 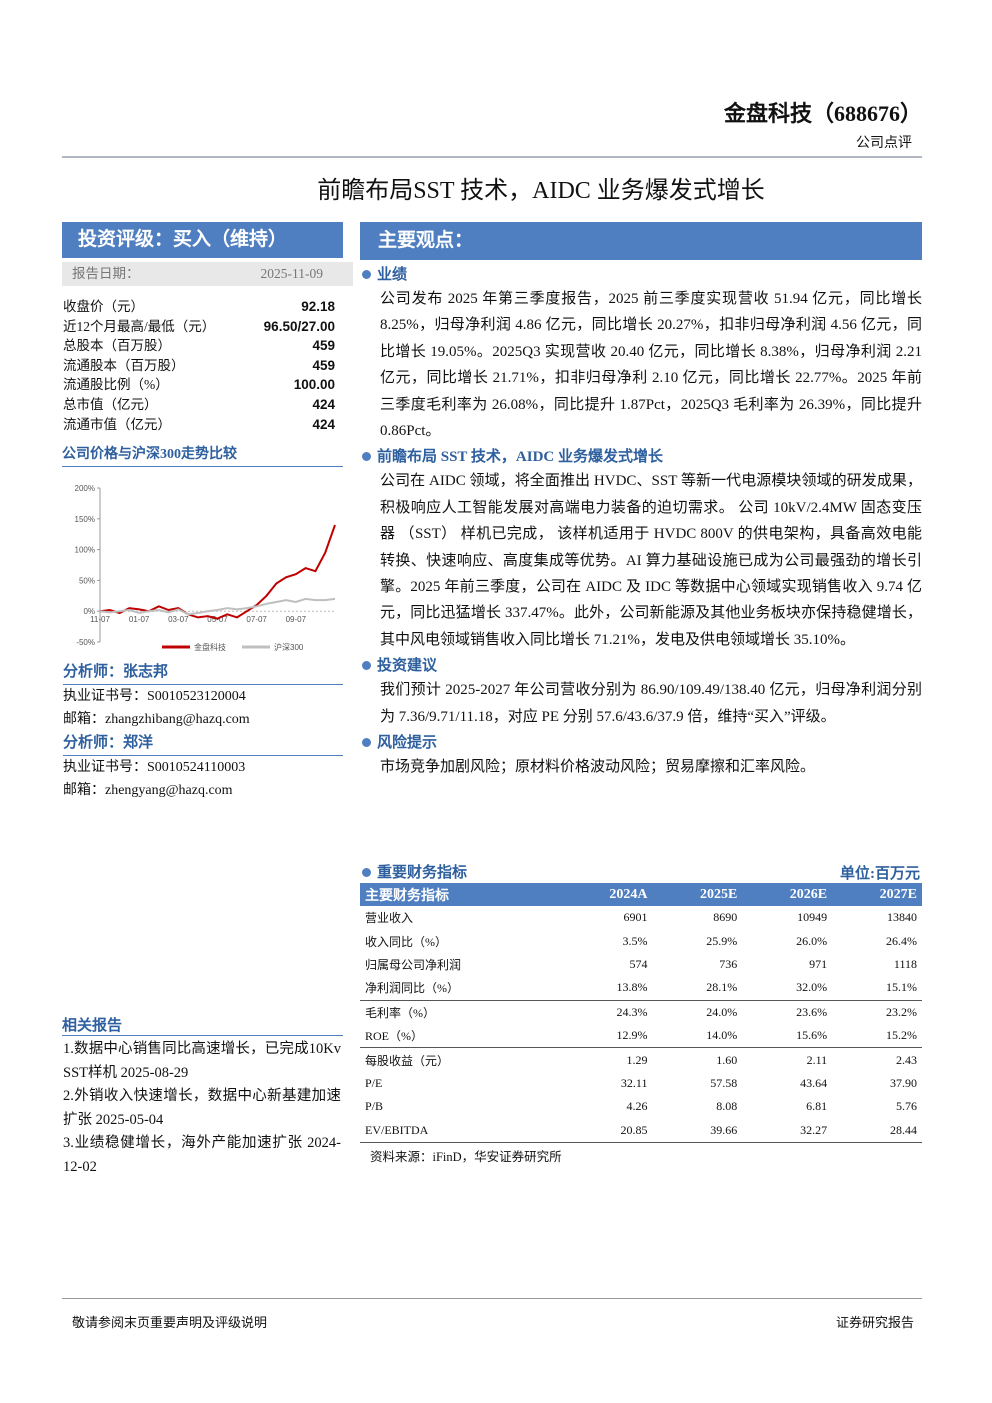 I want to click on analyst-name: 分析师：郑洋, so click(x=203, y=743).